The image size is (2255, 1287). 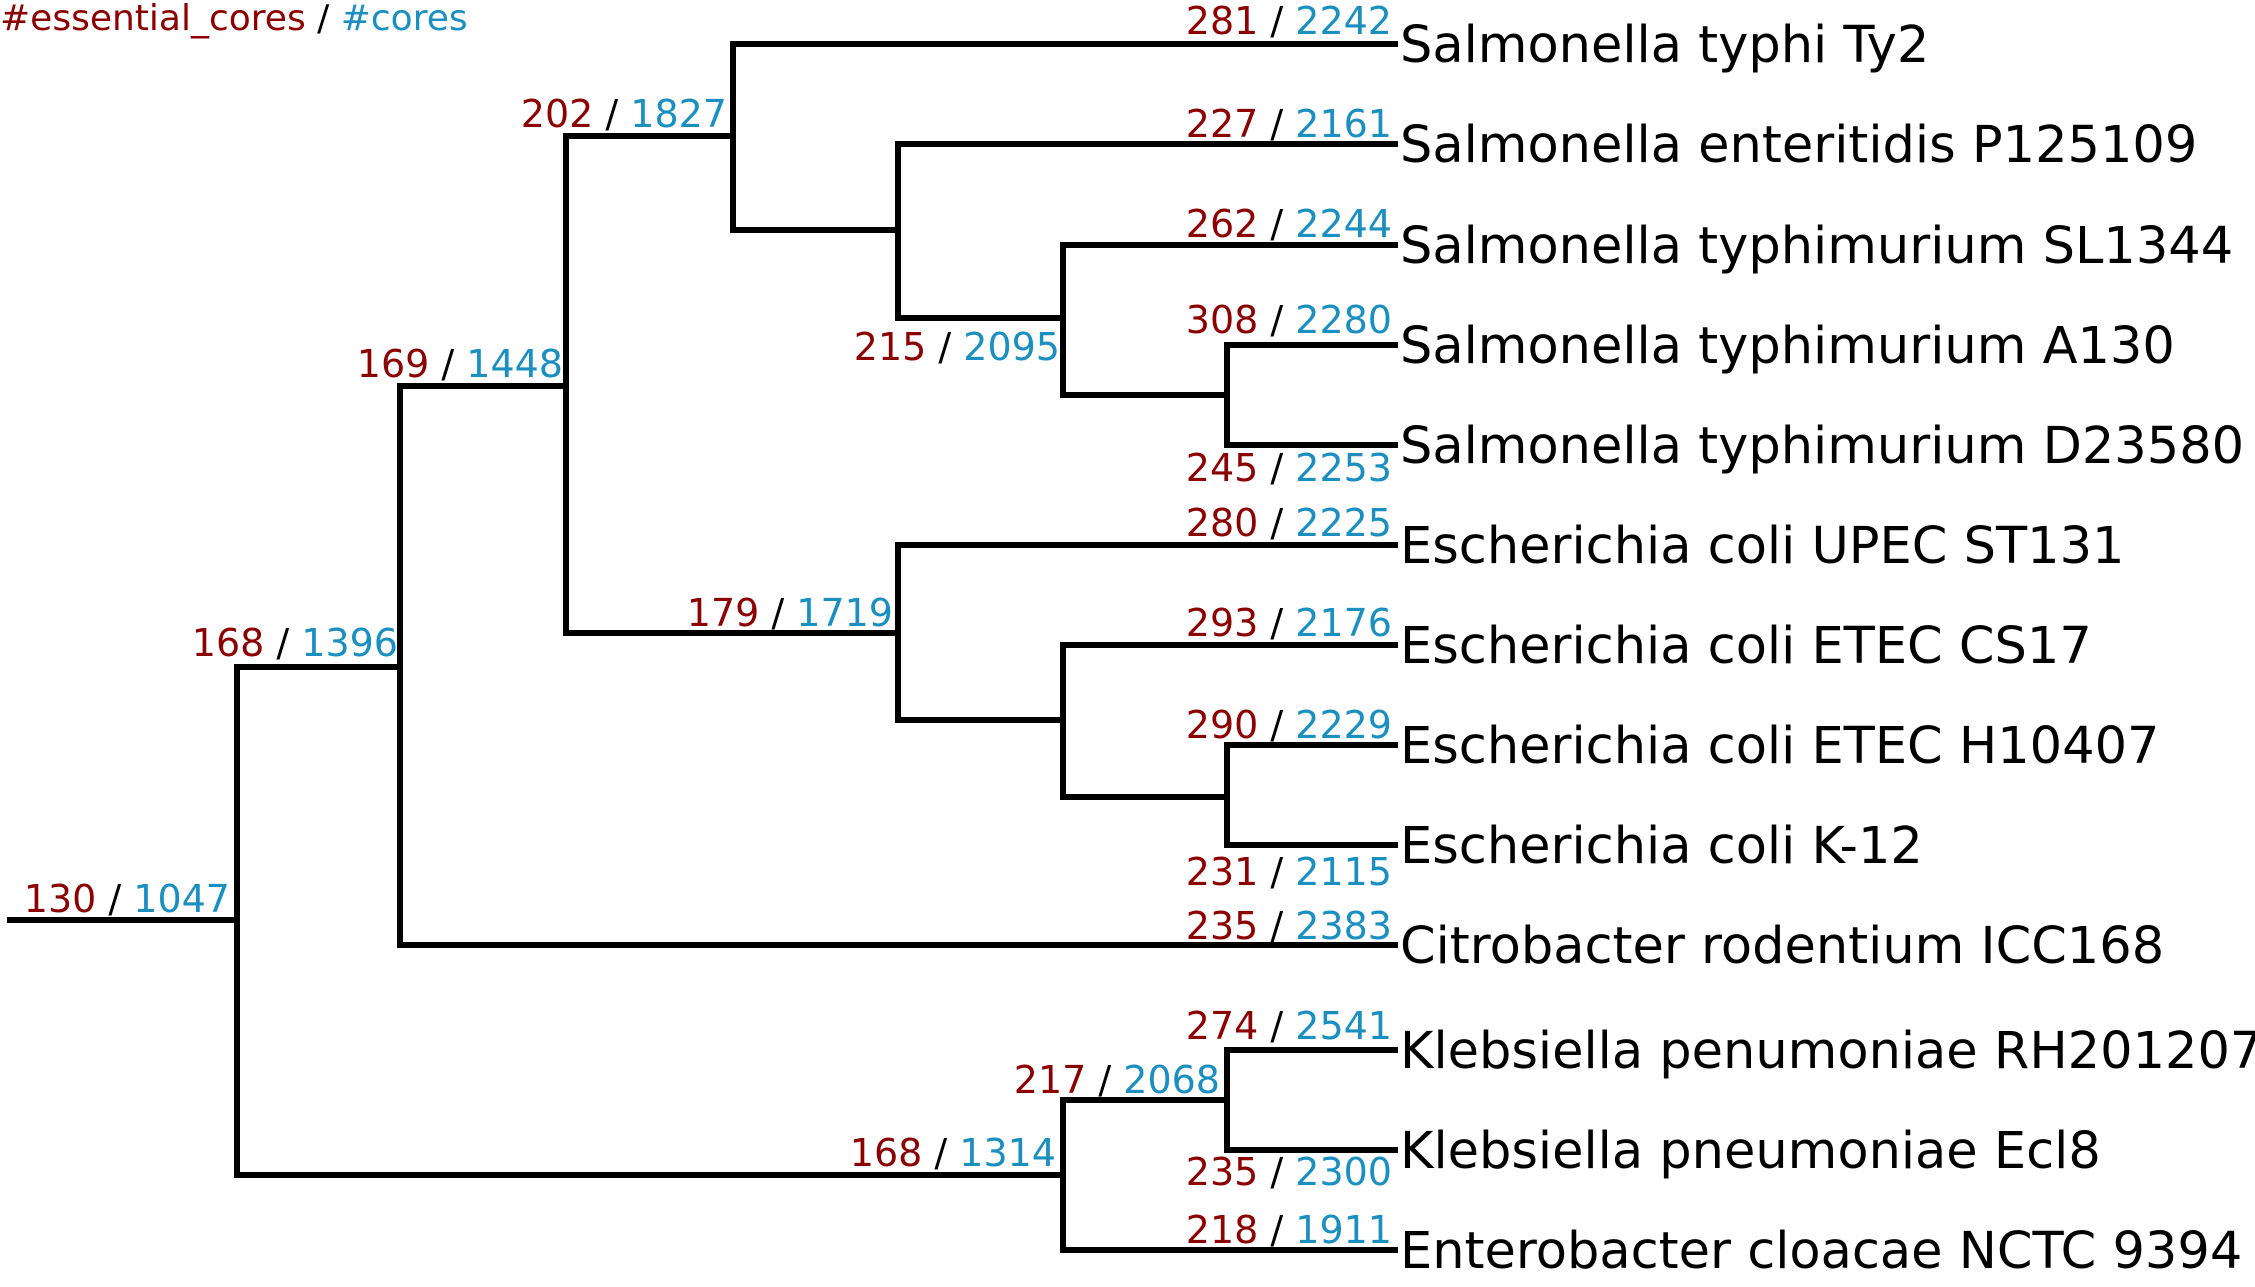 I want to click on node-values-n168b: 168 / 1314, so click(x=953, y=1153).